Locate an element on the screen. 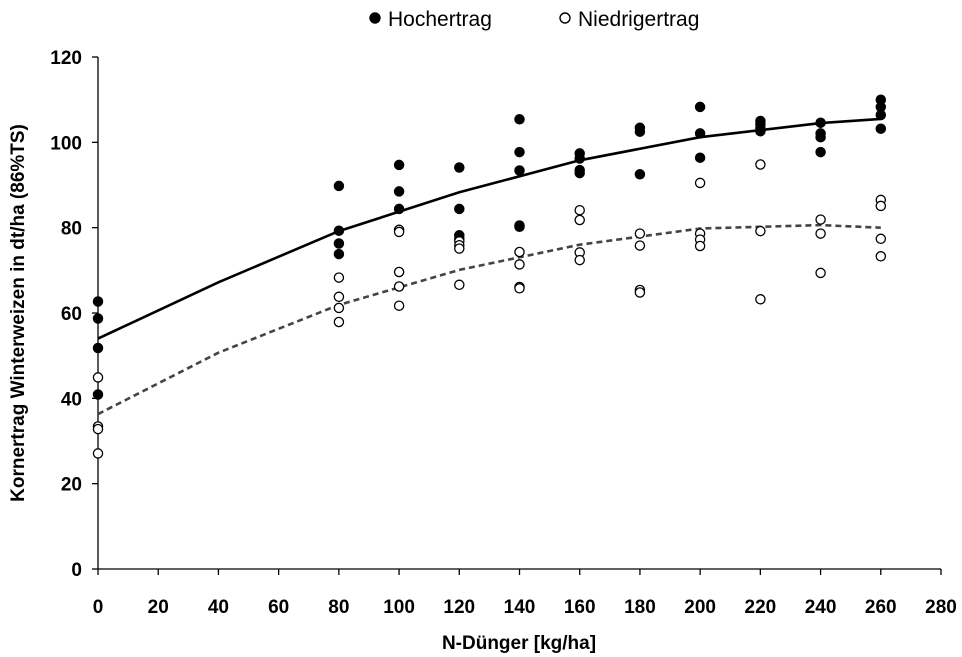  legend-label-niedrigertrag: Niedrigertrag is located at coordinates (638, 19).